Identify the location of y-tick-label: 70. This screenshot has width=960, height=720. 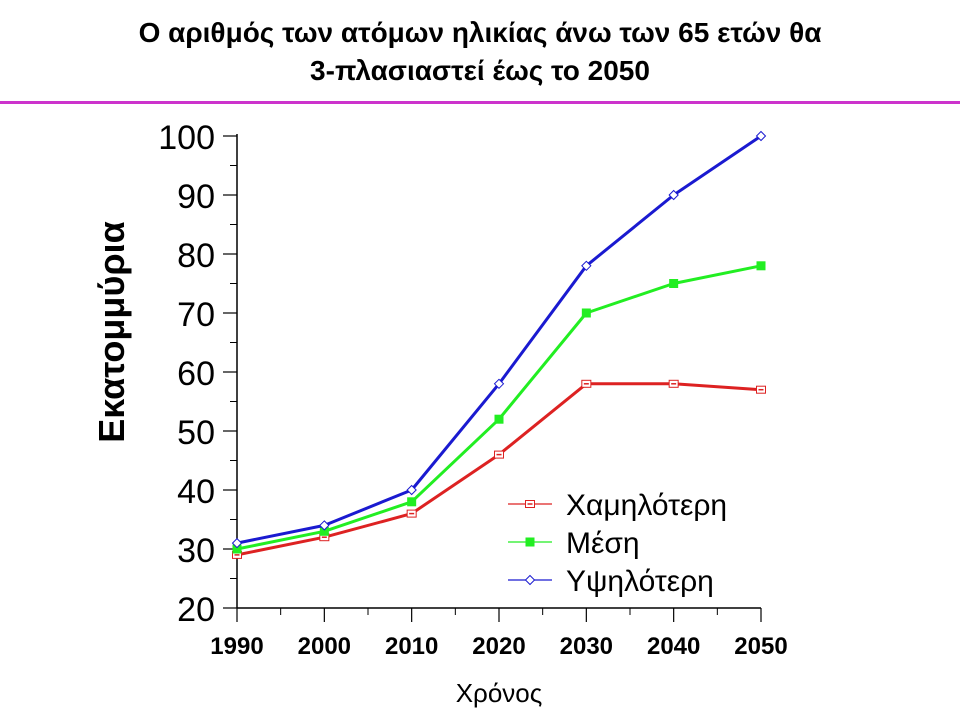
(196, 315).